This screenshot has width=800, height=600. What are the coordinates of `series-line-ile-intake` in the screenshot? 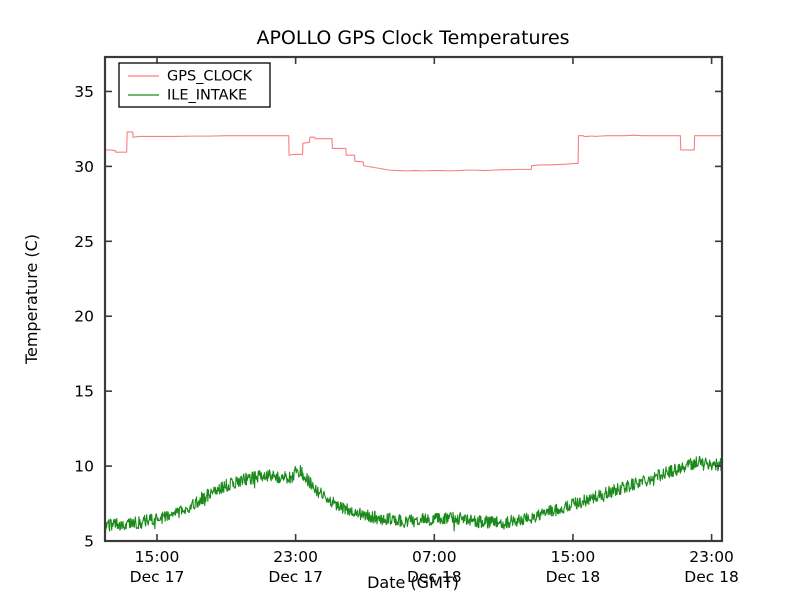 It's located at (413, 496).